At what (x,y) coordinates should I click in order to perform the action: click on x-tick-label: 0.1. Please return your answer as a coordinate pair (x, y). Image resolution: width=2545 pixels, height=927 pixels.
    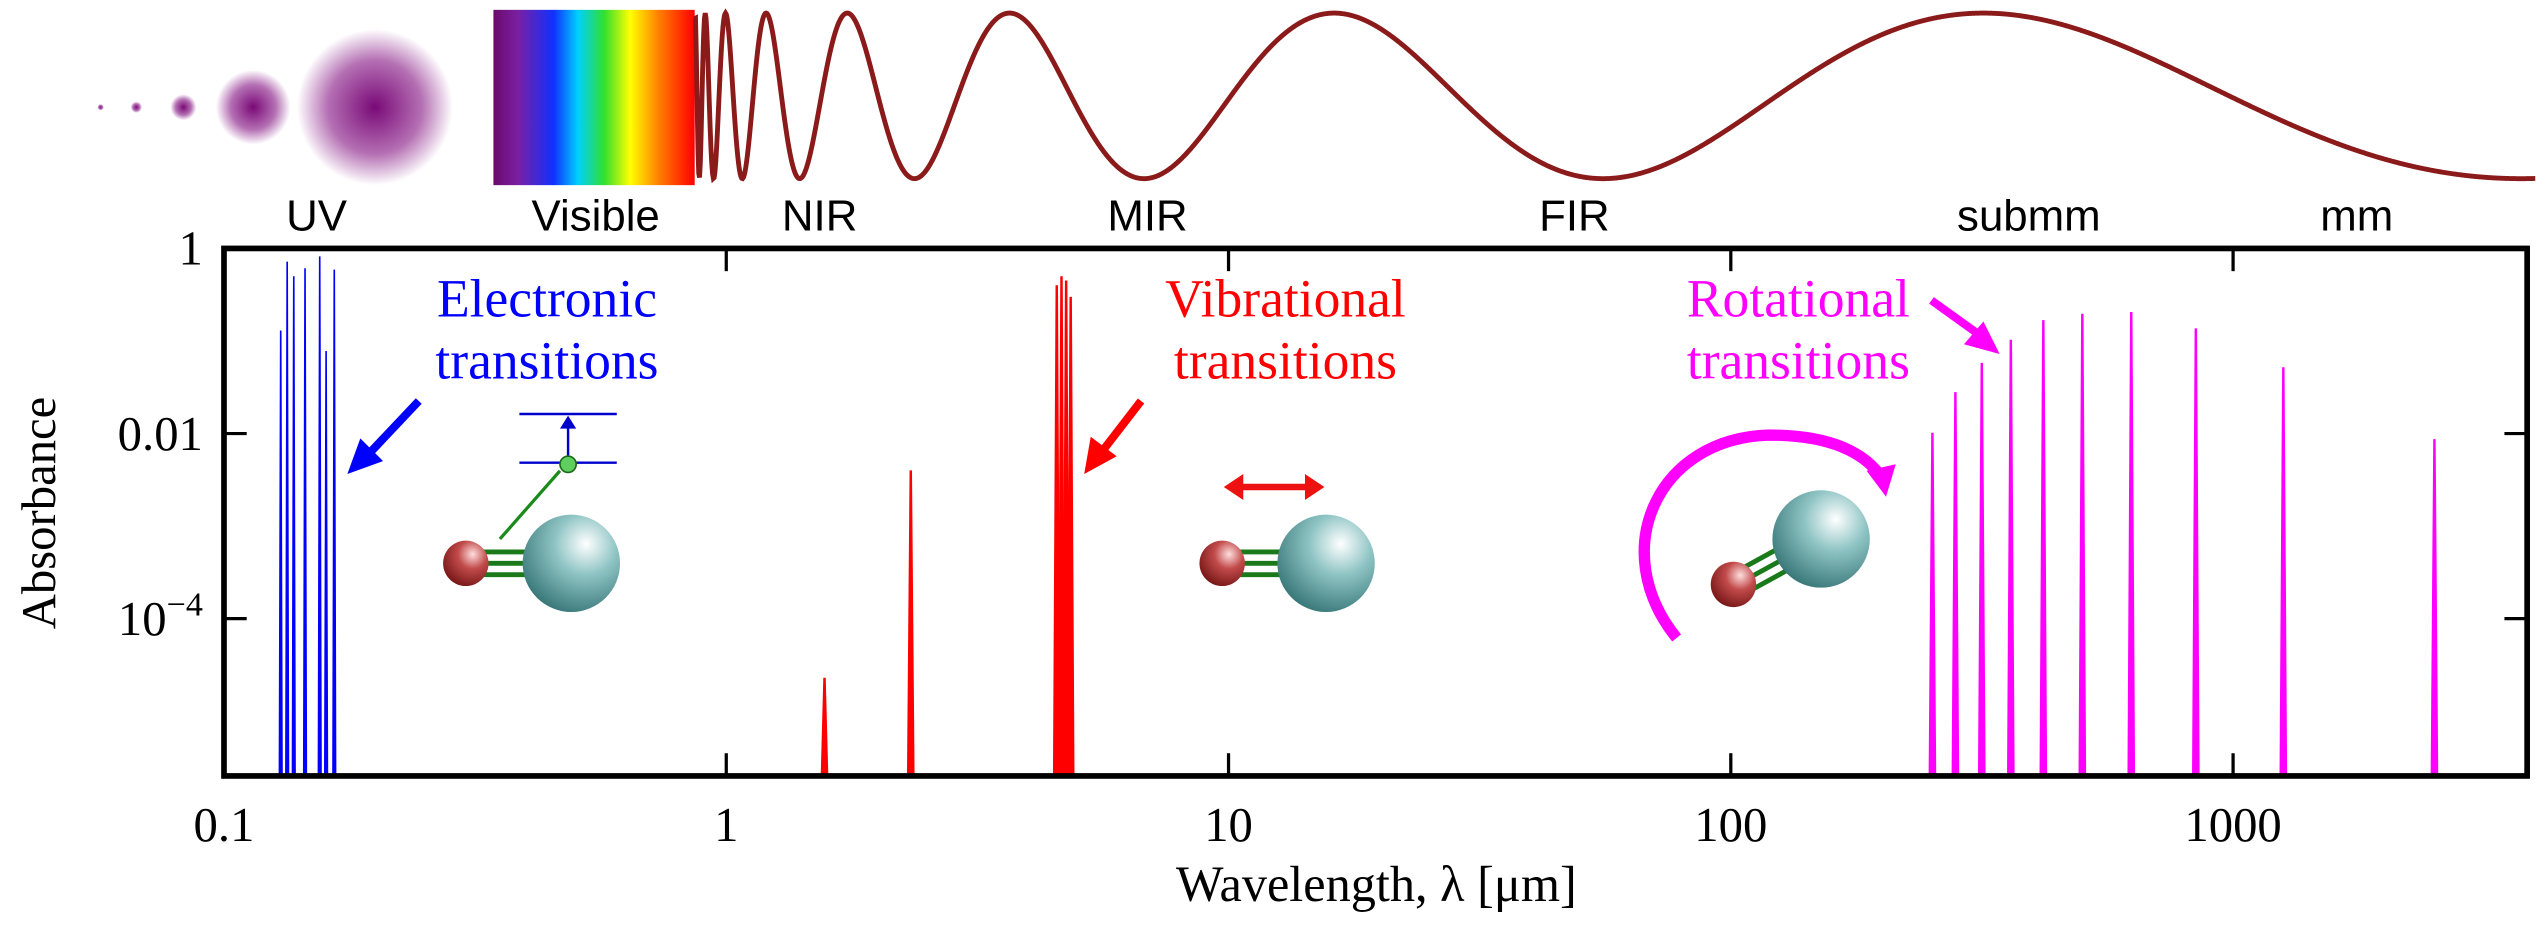
    Looking at the image, I should click on (224, 825).